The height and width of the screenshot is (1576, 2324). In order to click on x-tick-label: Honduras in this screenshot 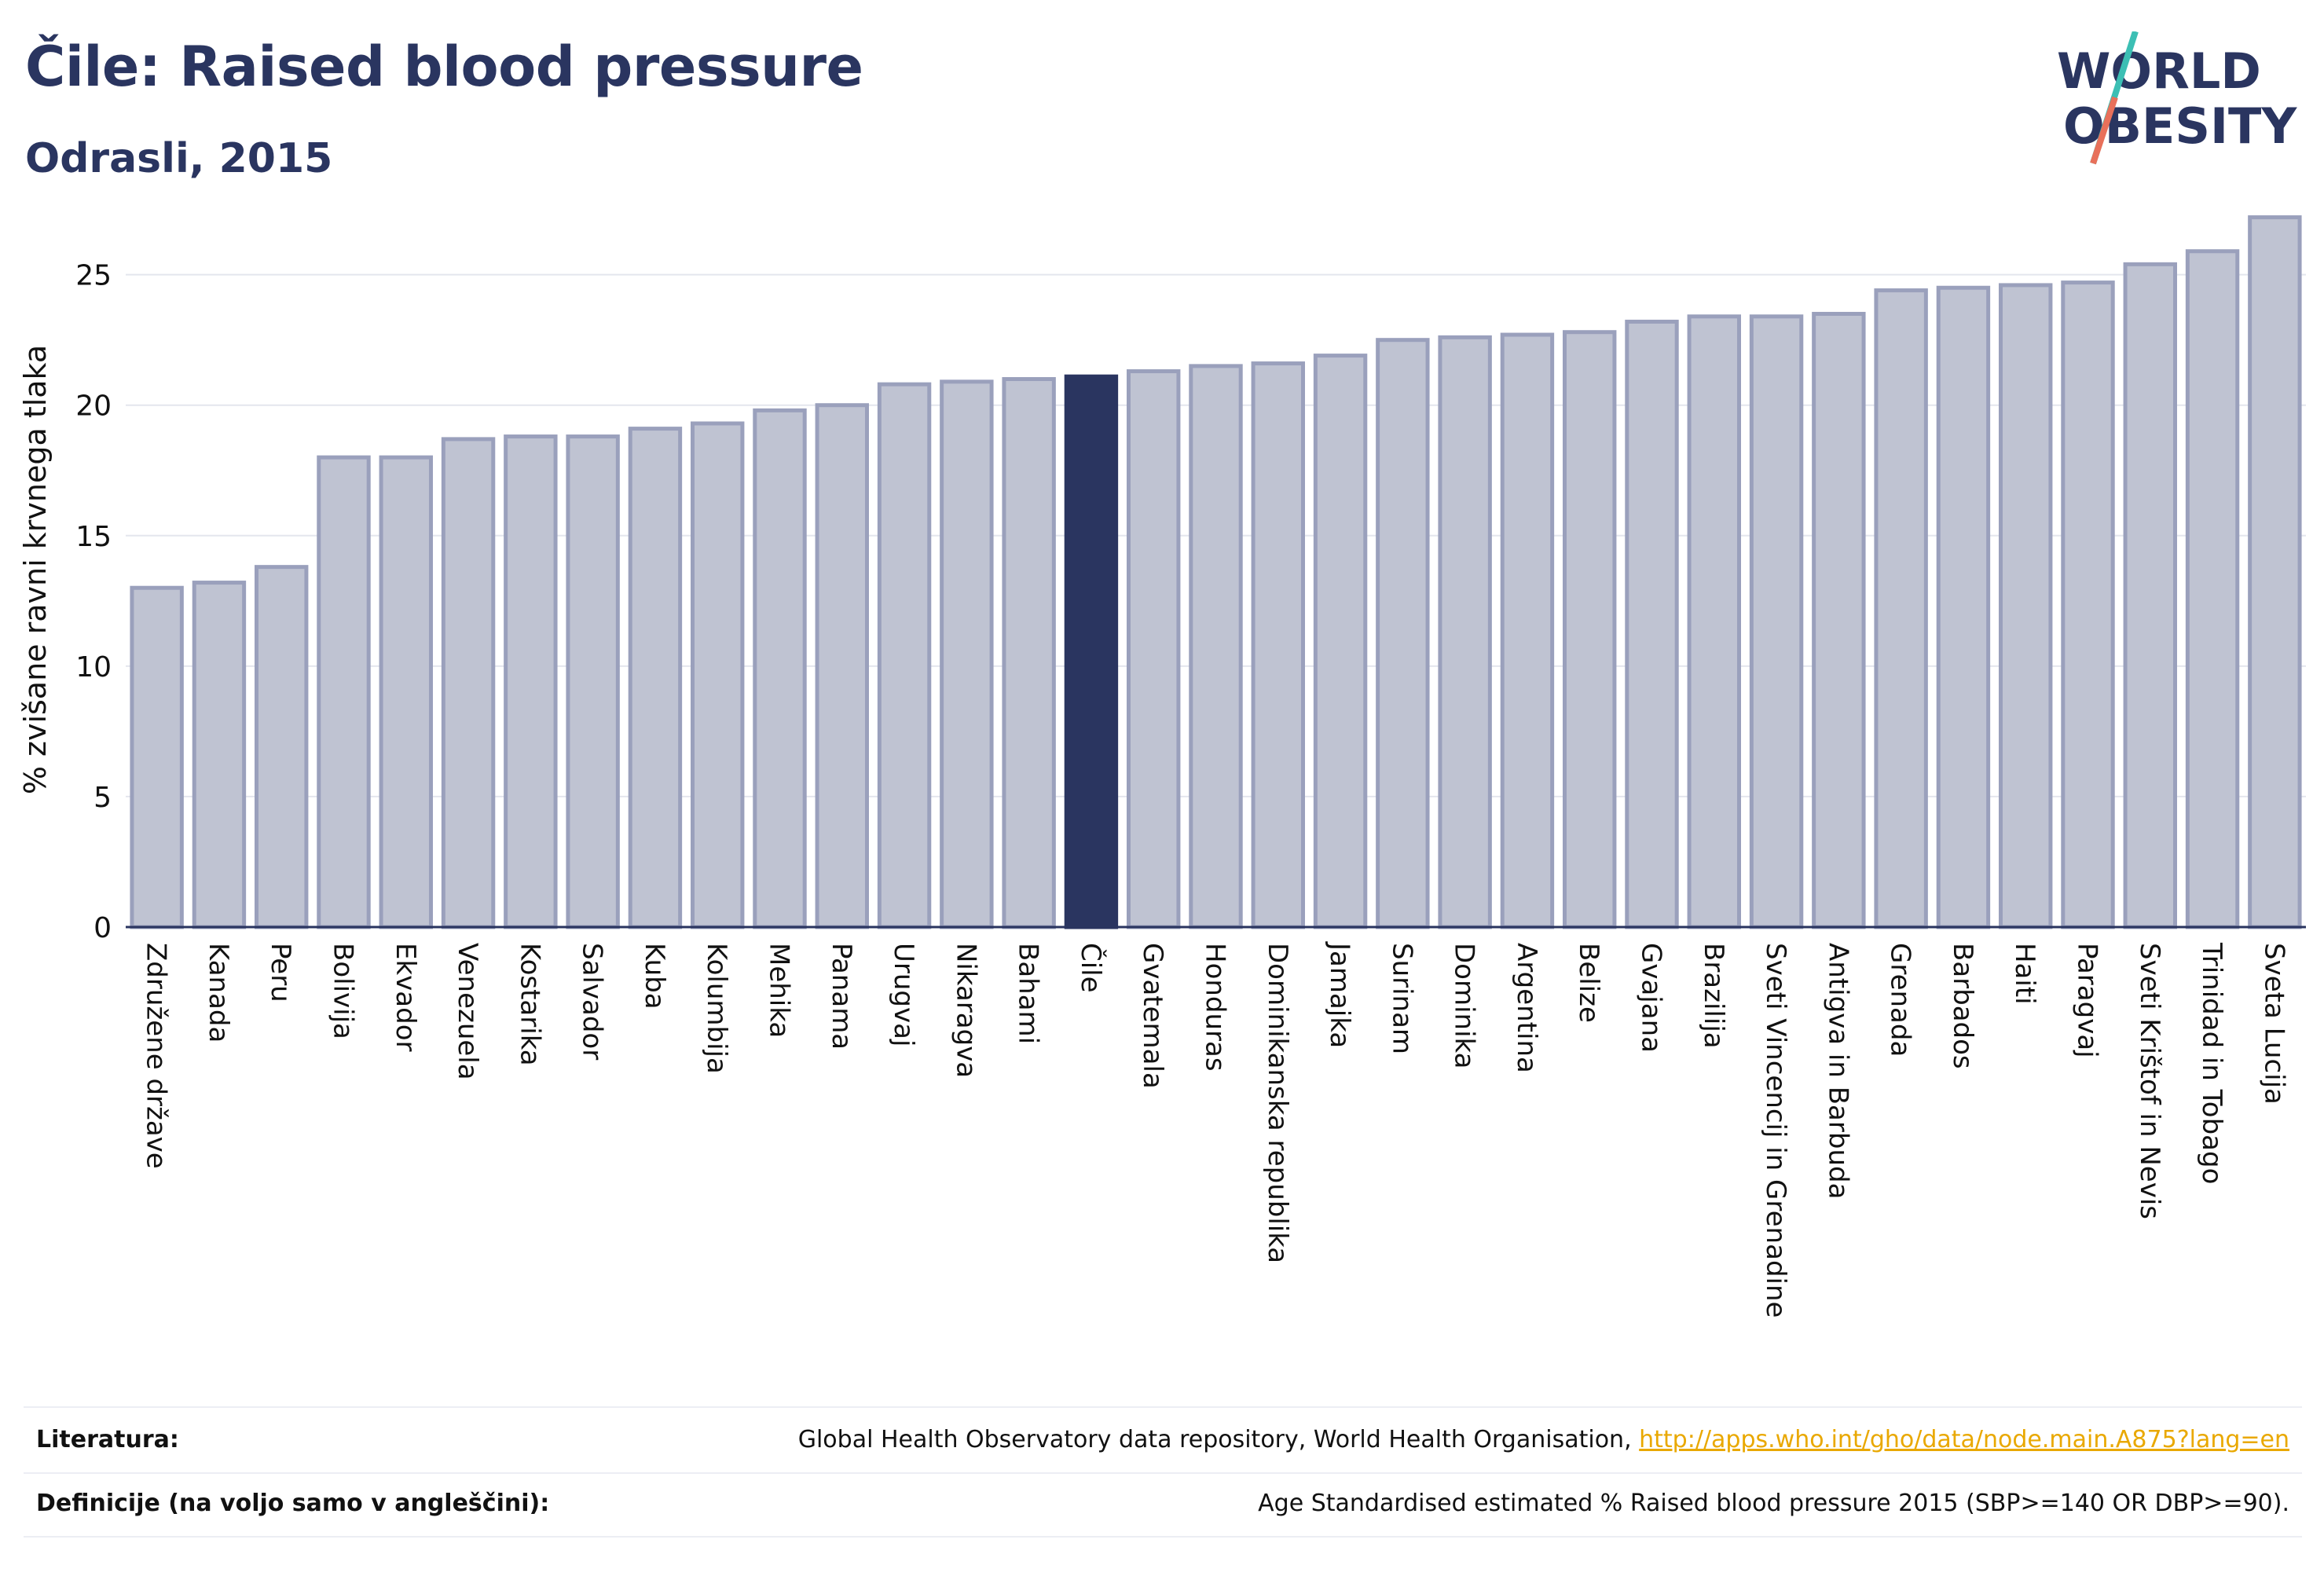, I will do `click(1215, 1007)`.